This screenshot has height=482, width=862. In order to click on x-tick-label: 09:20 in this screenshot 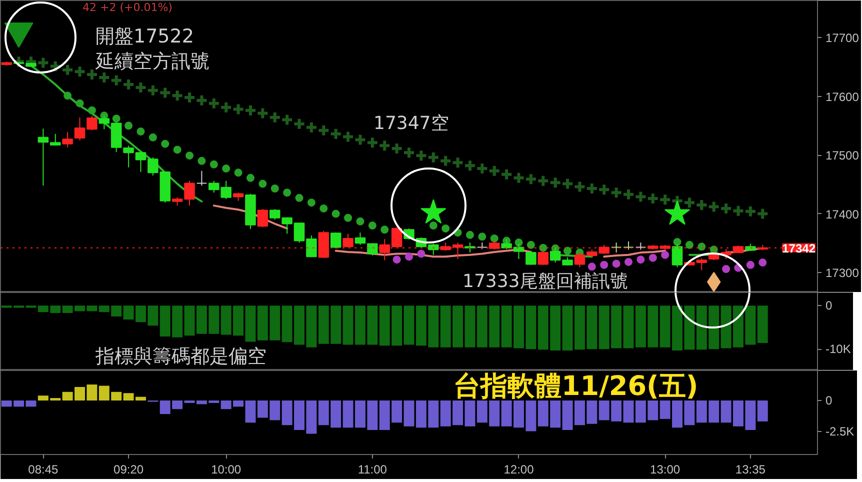, I will do `click(129, 469)`.